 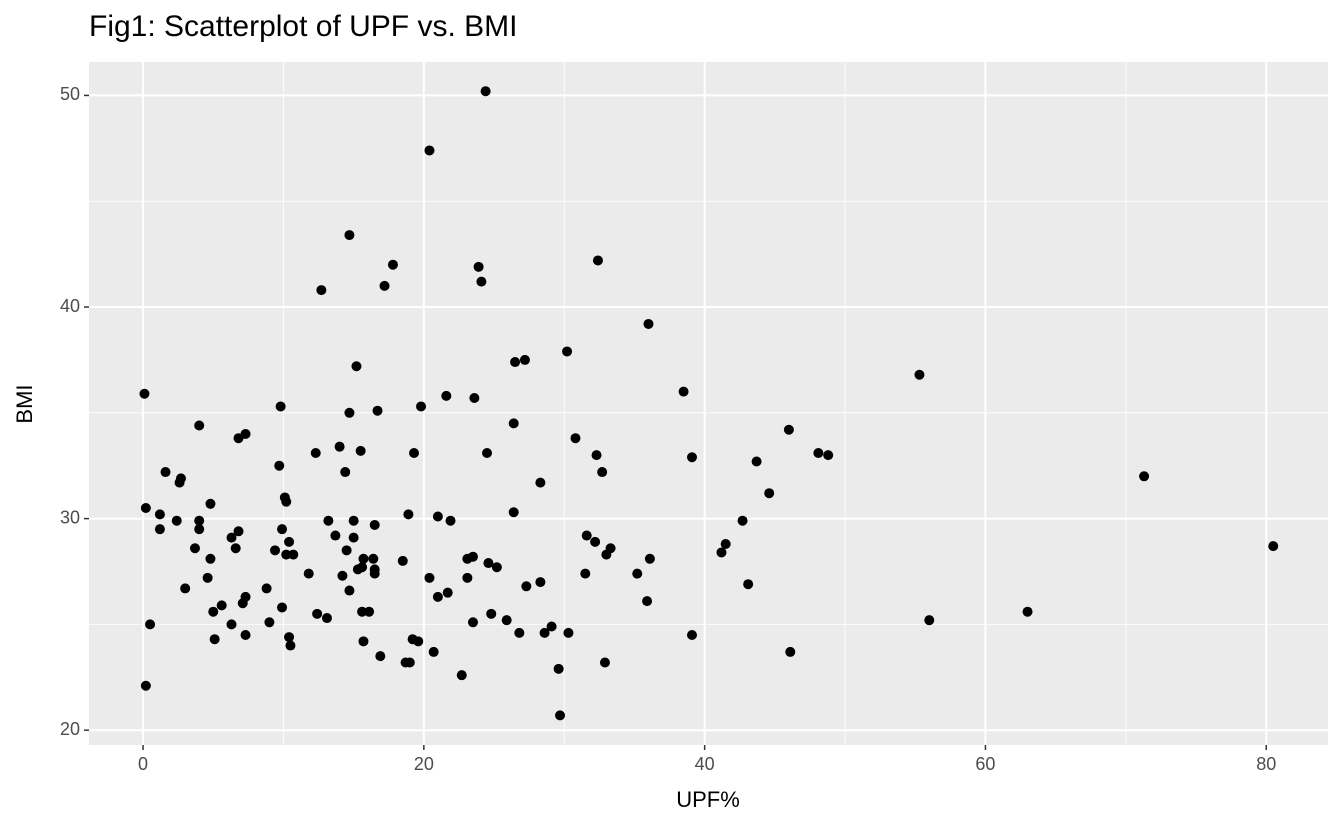 I want to click on y-tick-label: 30, so click(x=70, y=517).